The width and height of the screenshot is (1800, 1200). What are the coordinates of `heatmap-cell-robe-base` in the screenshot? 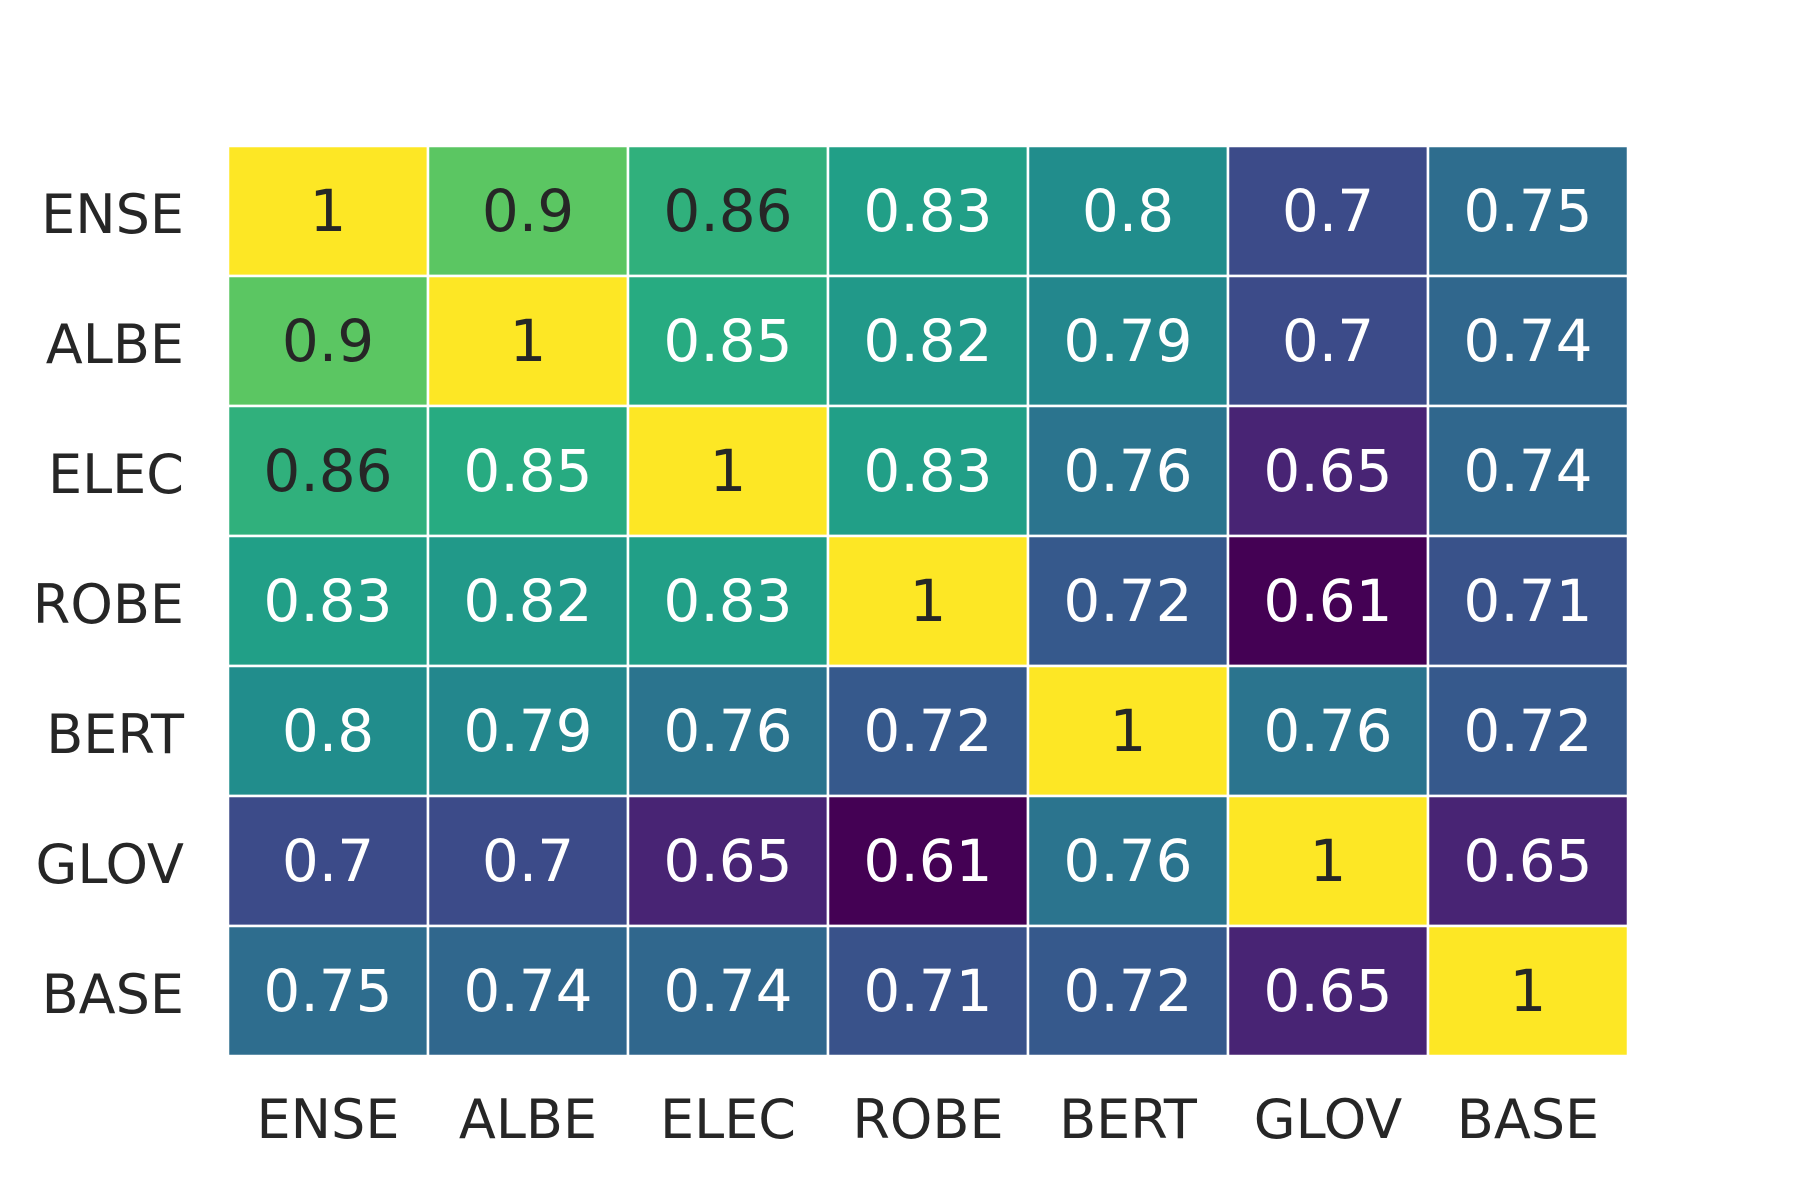 It's located at (1528, 601).